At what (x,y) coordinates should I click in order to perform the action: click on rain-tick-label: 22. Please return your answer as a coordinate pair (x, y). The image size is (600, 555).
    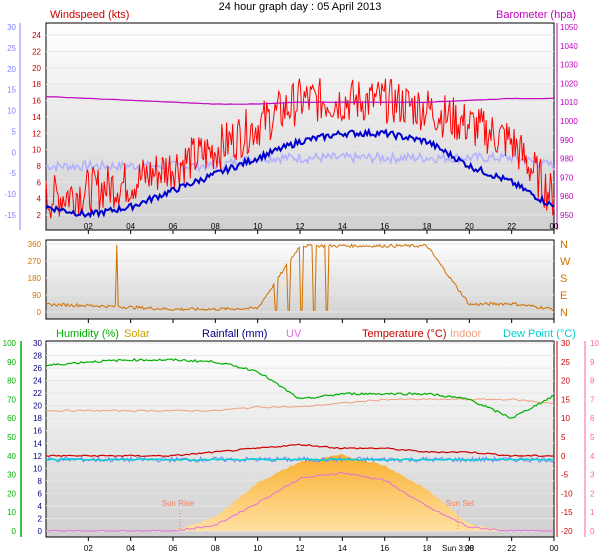
    Looking at the image, I should click on (37, 393).